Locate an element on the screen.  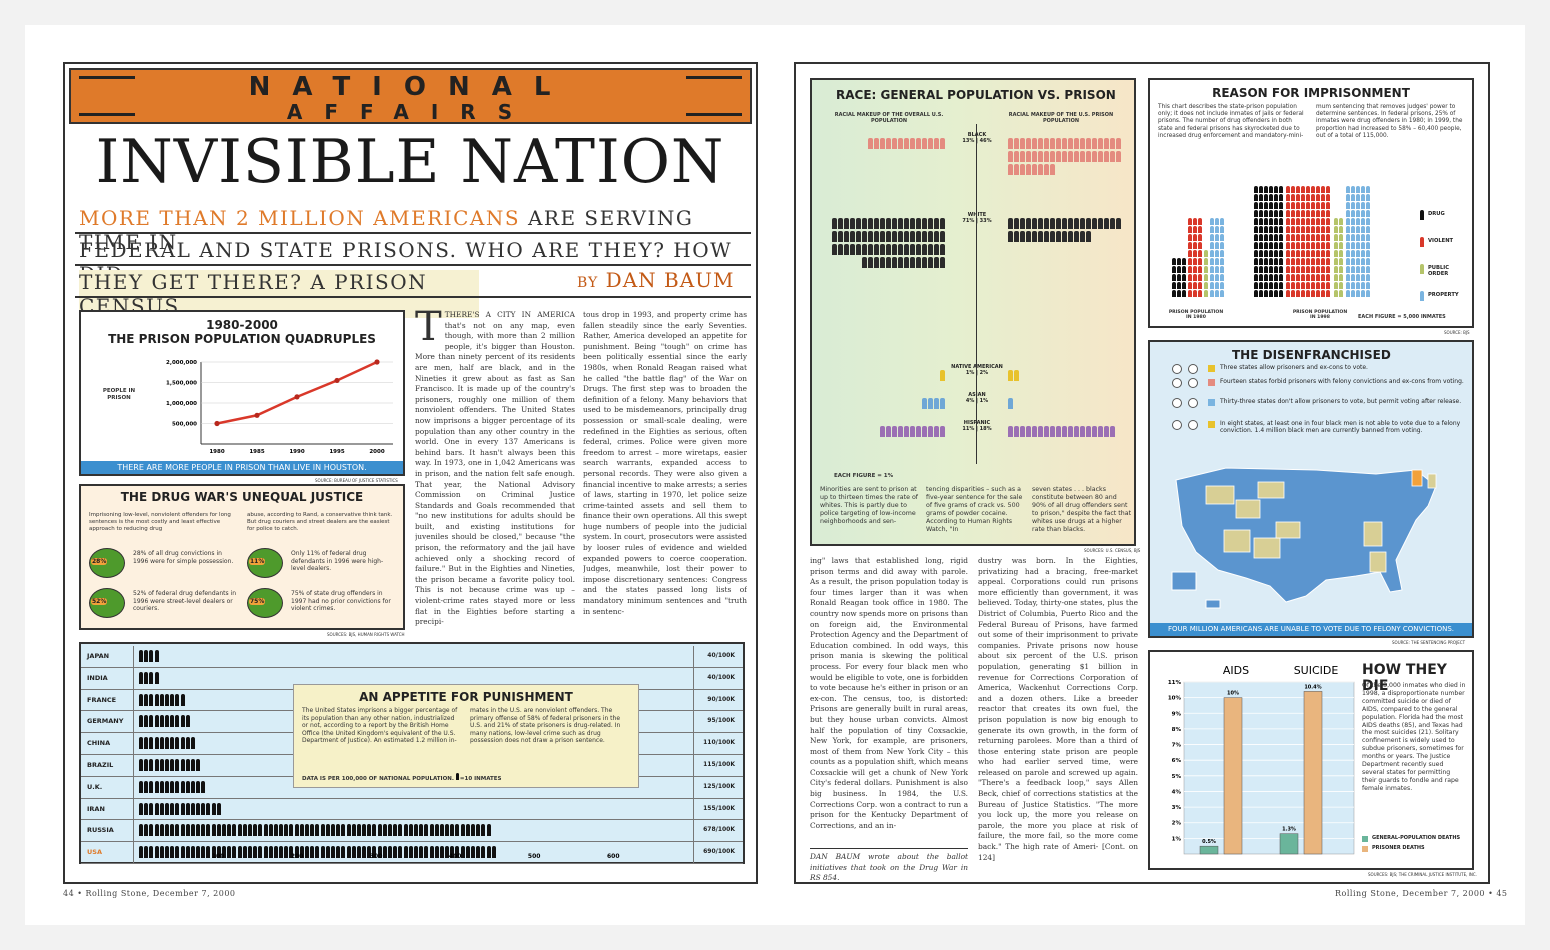
reason-each-note: EACH FIGURE = 5,000 INMATES is located at coordinates (1402, 317).